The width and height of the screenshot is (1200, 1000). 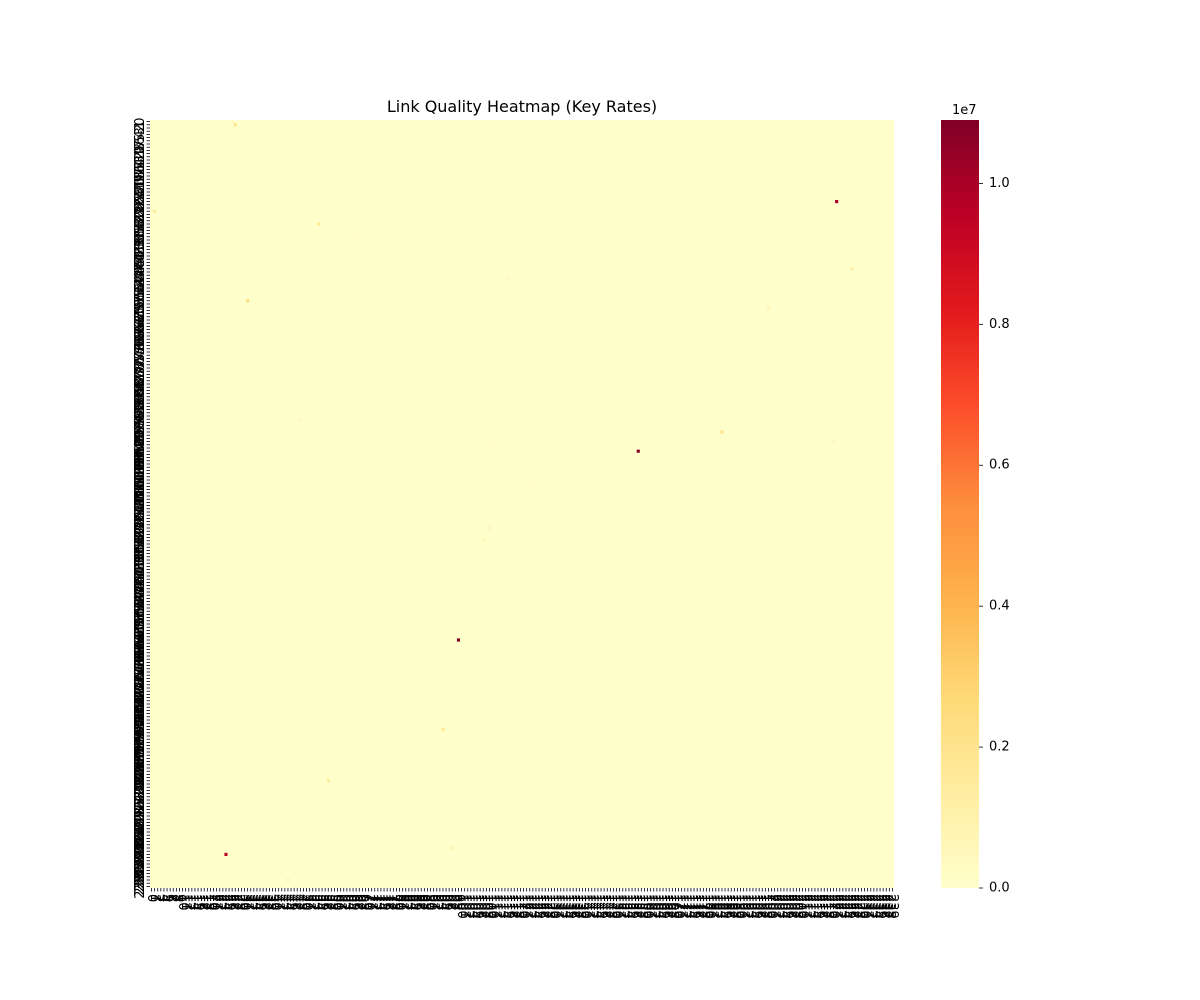 What do you see at coordinates (960, 504) in the screenshot?
I see `colorbar` at bounding box center [960, 504].